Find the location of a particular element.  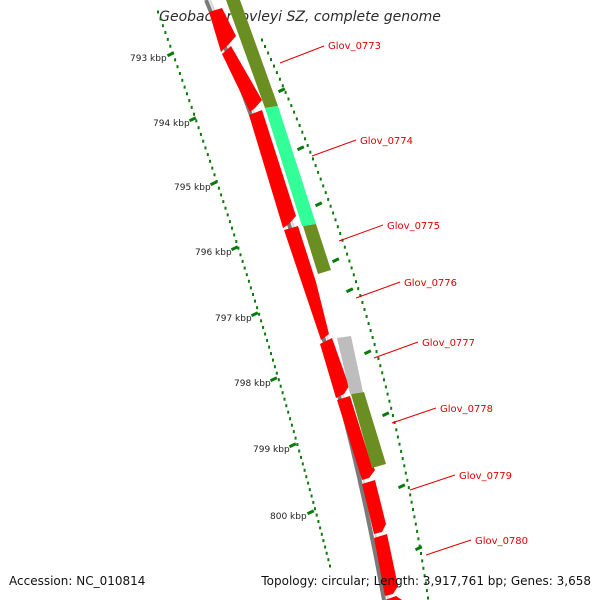

annotation-teal is located at coordinates (290, 166).